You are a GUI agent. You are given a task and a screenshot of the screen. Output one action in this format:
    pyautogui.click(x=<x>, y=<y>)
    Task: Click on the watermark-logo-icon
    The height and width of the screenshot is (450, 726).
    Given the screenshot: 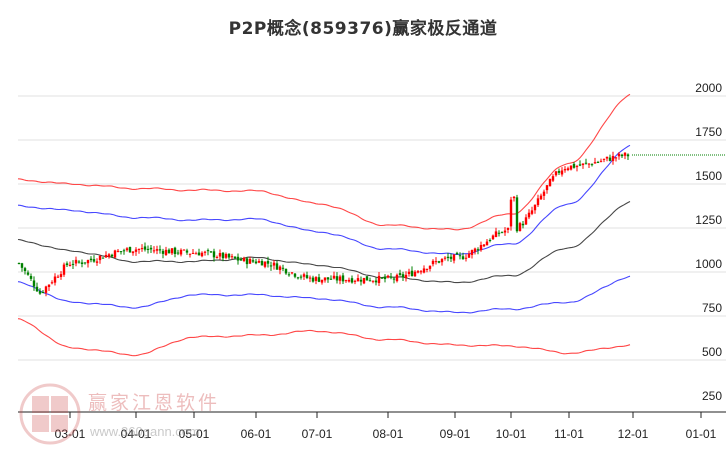 What is the action you would take?
    pyautogui.click(x=50, y=414)
    